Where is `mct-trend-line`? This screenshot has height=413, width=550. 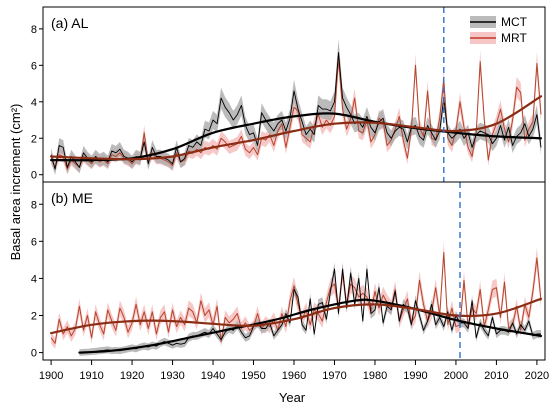 mct-trend-line is located at coordinates (310, 326).